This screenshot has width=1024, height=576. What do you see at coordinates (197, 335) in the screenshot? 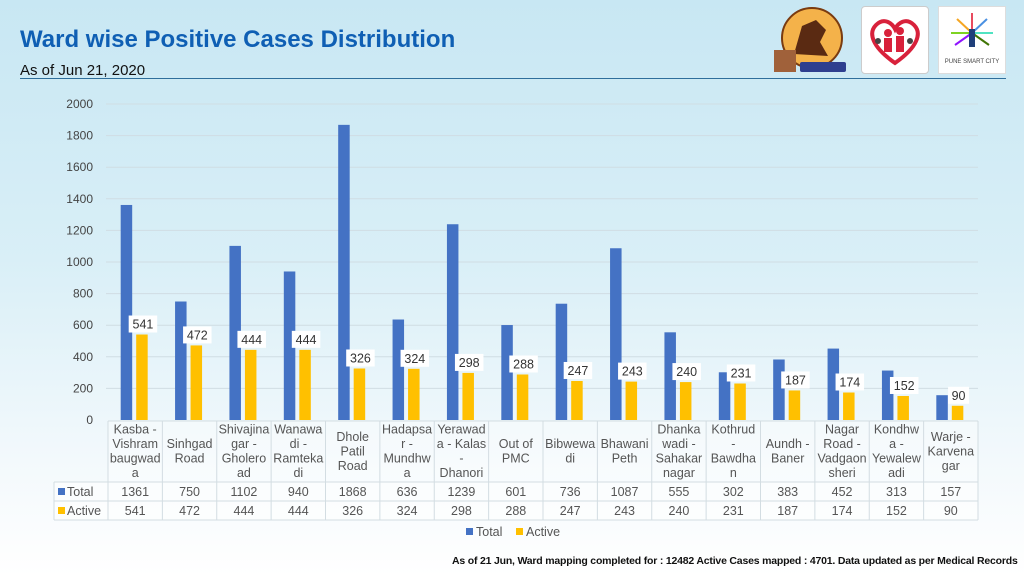
I see `data-label: 472` at bounding box center [197, 335].